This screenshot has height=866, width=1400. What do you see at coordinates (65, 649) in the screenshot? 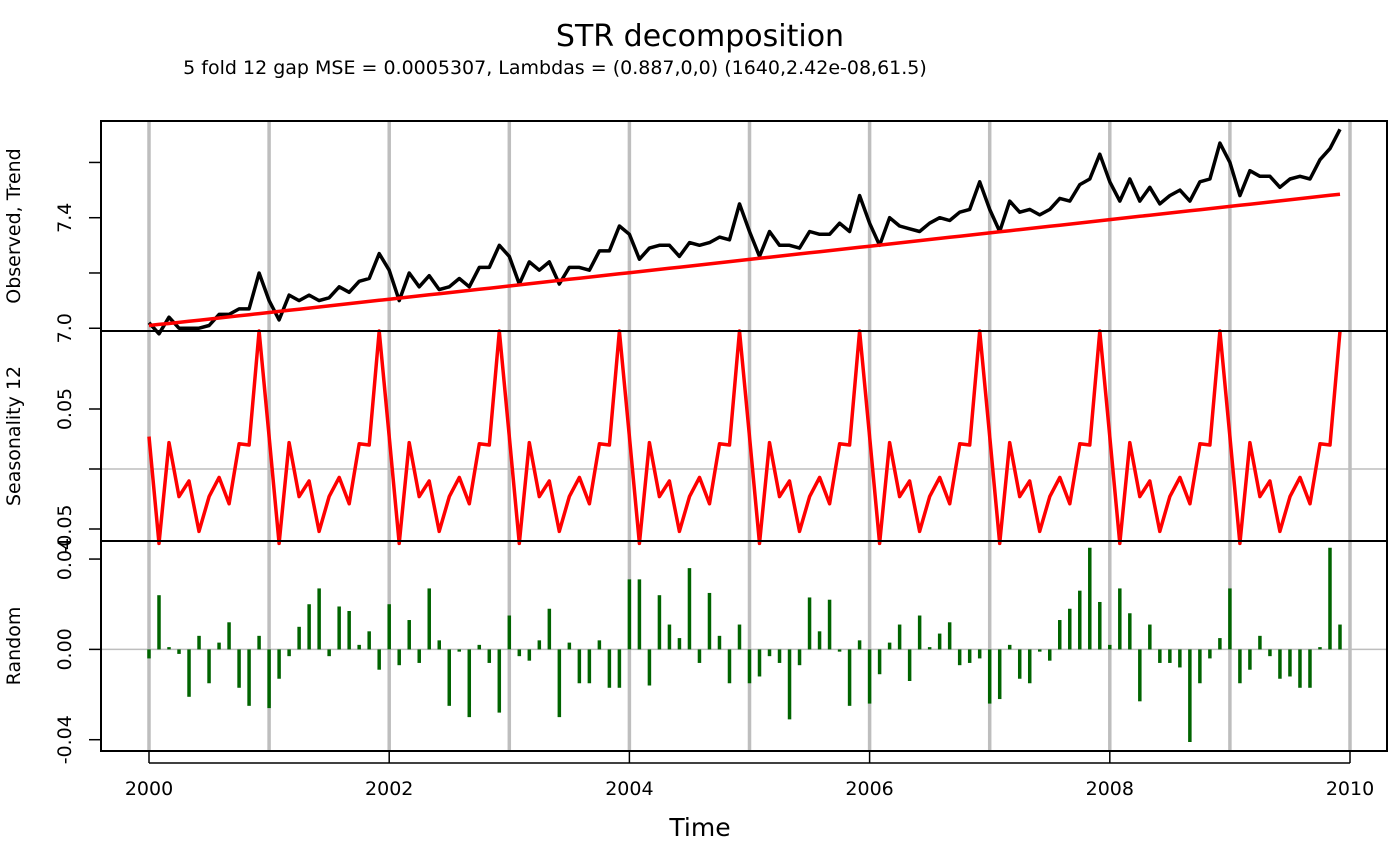
I see `y-tick-label: 0.00` at bounding box center [65, 649].